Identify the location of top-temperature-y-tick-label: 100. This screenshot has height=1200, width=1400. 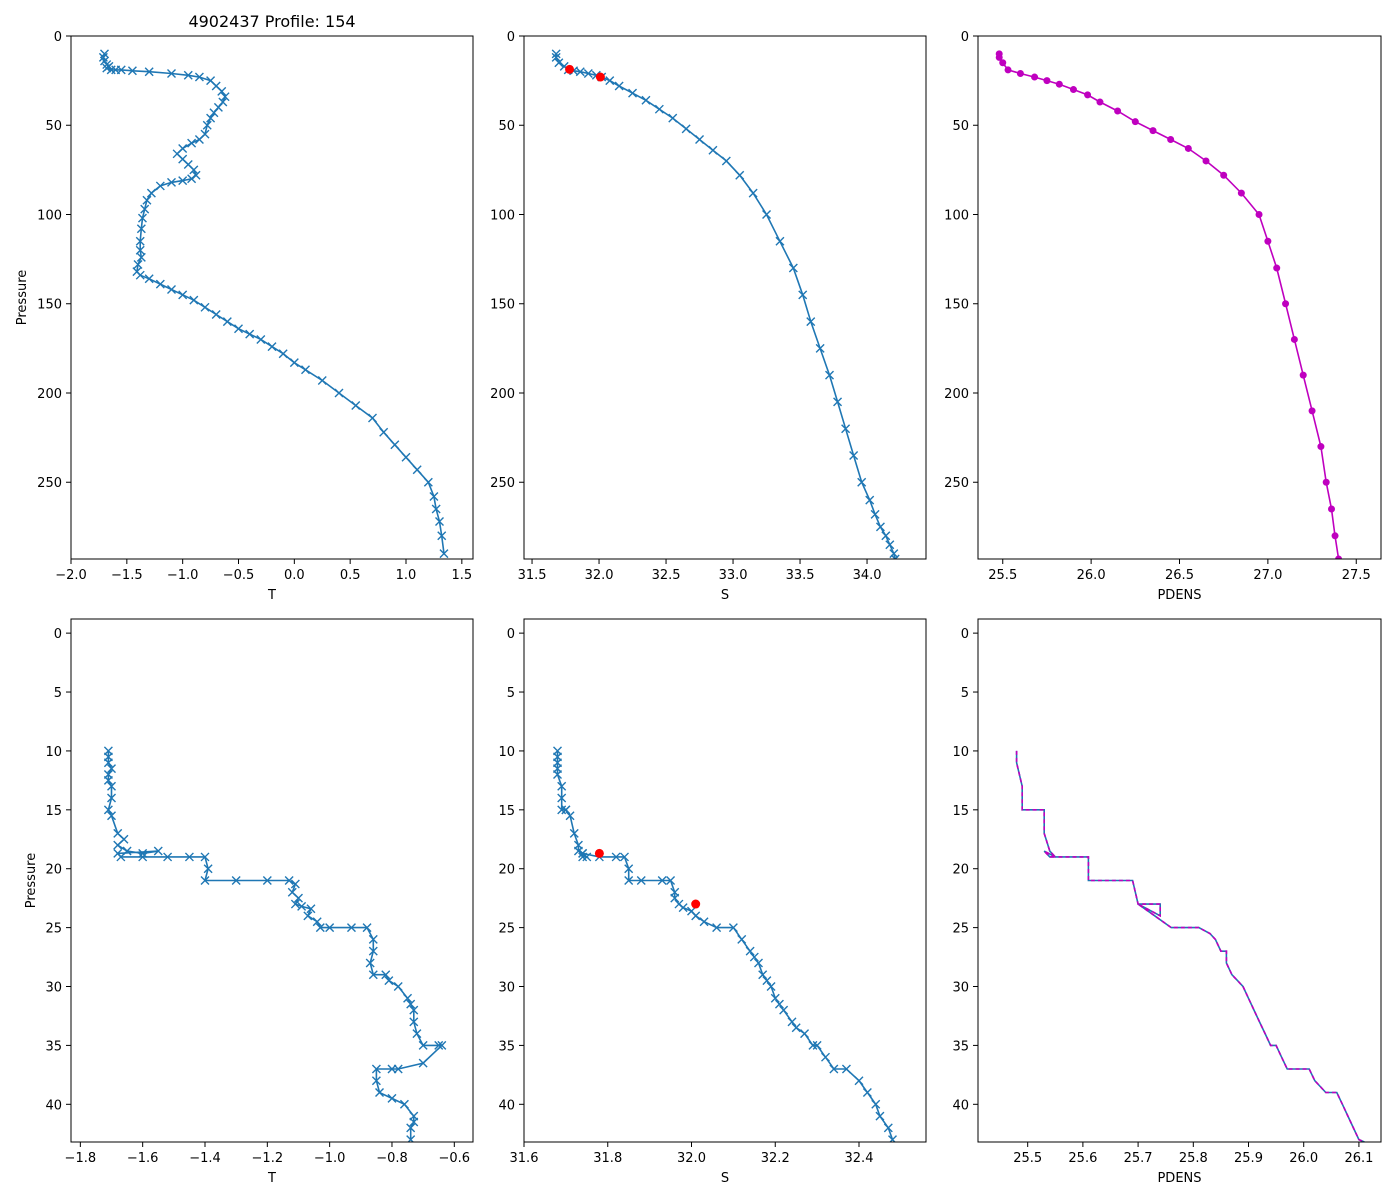
(49, 215).